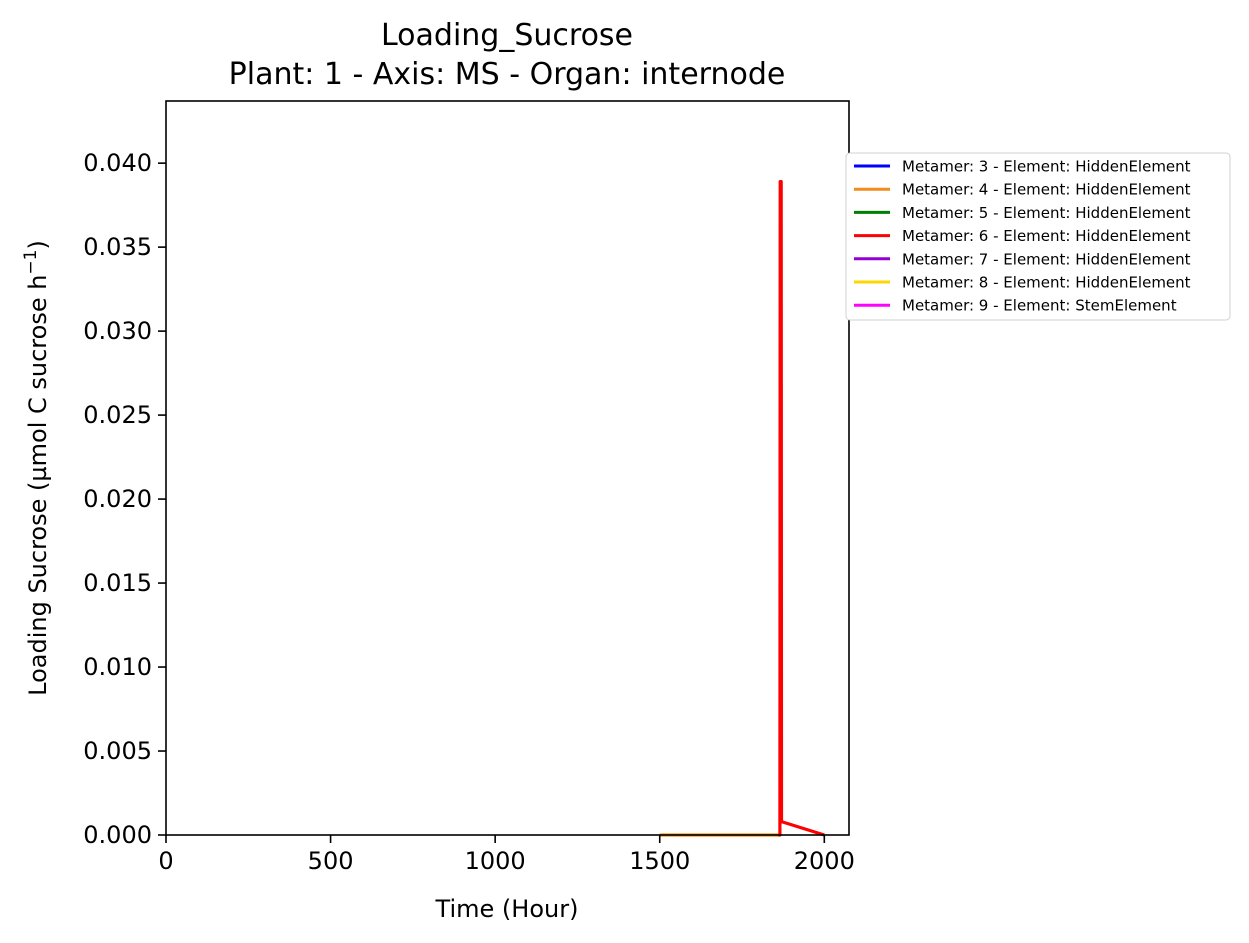 This screenshot has width=1249, height=943. What do you see at coordinates (117, 331) in the screenshot?
I see `y-tick-label: 0.030` at bounding box center [117, 331].